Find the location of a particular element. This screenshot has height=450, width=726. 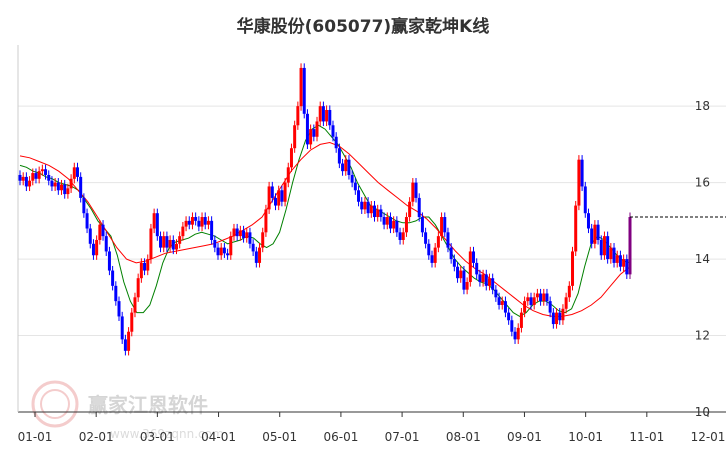

watermark-logo-inner-icon is located at coordinates (55, 404).